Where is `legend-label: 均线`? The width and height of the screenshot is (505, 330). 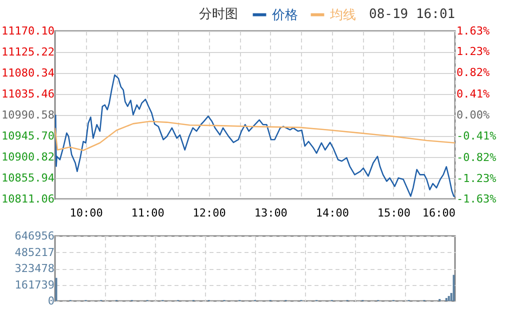
legend-label: 均线 is located at coordinates (342, 15).